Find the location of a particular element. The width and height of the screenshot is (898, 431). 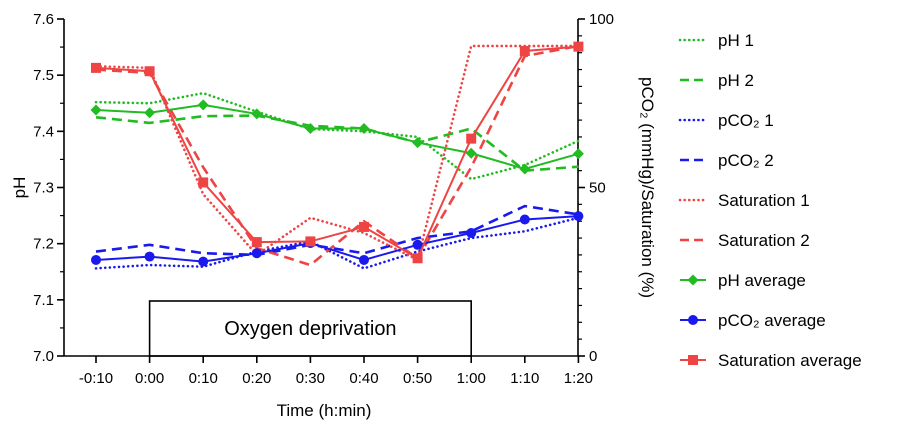

series-line-ph-average is located at coordinates (337, 137).